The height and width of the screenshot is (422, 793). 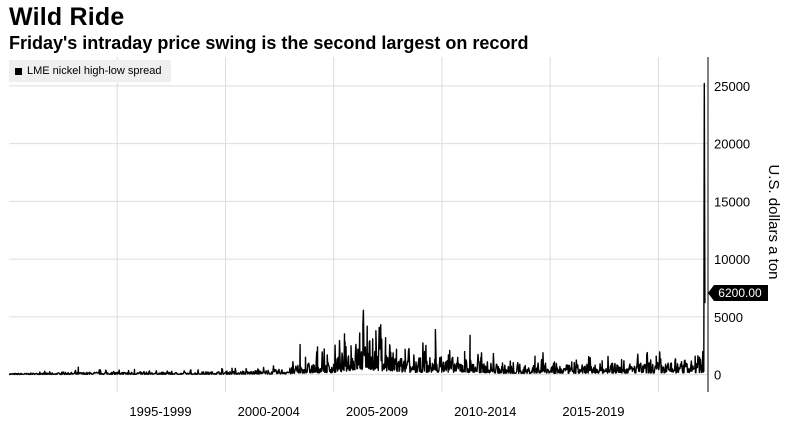 What do you see at coordinates (18, 71) in the screenshot?
I see `legend-swatch` at bounding box center [18, 71].